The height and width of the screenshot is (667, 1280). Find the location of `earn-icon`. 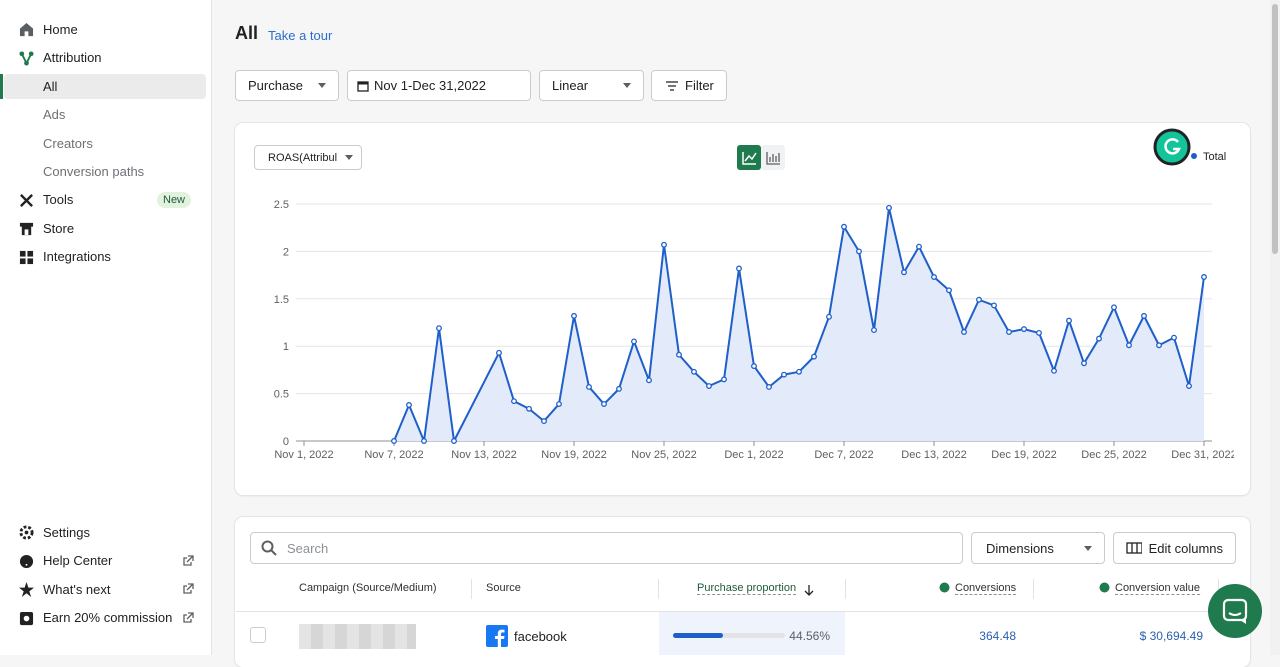

earn-icon is located at coordinates (26, 618).